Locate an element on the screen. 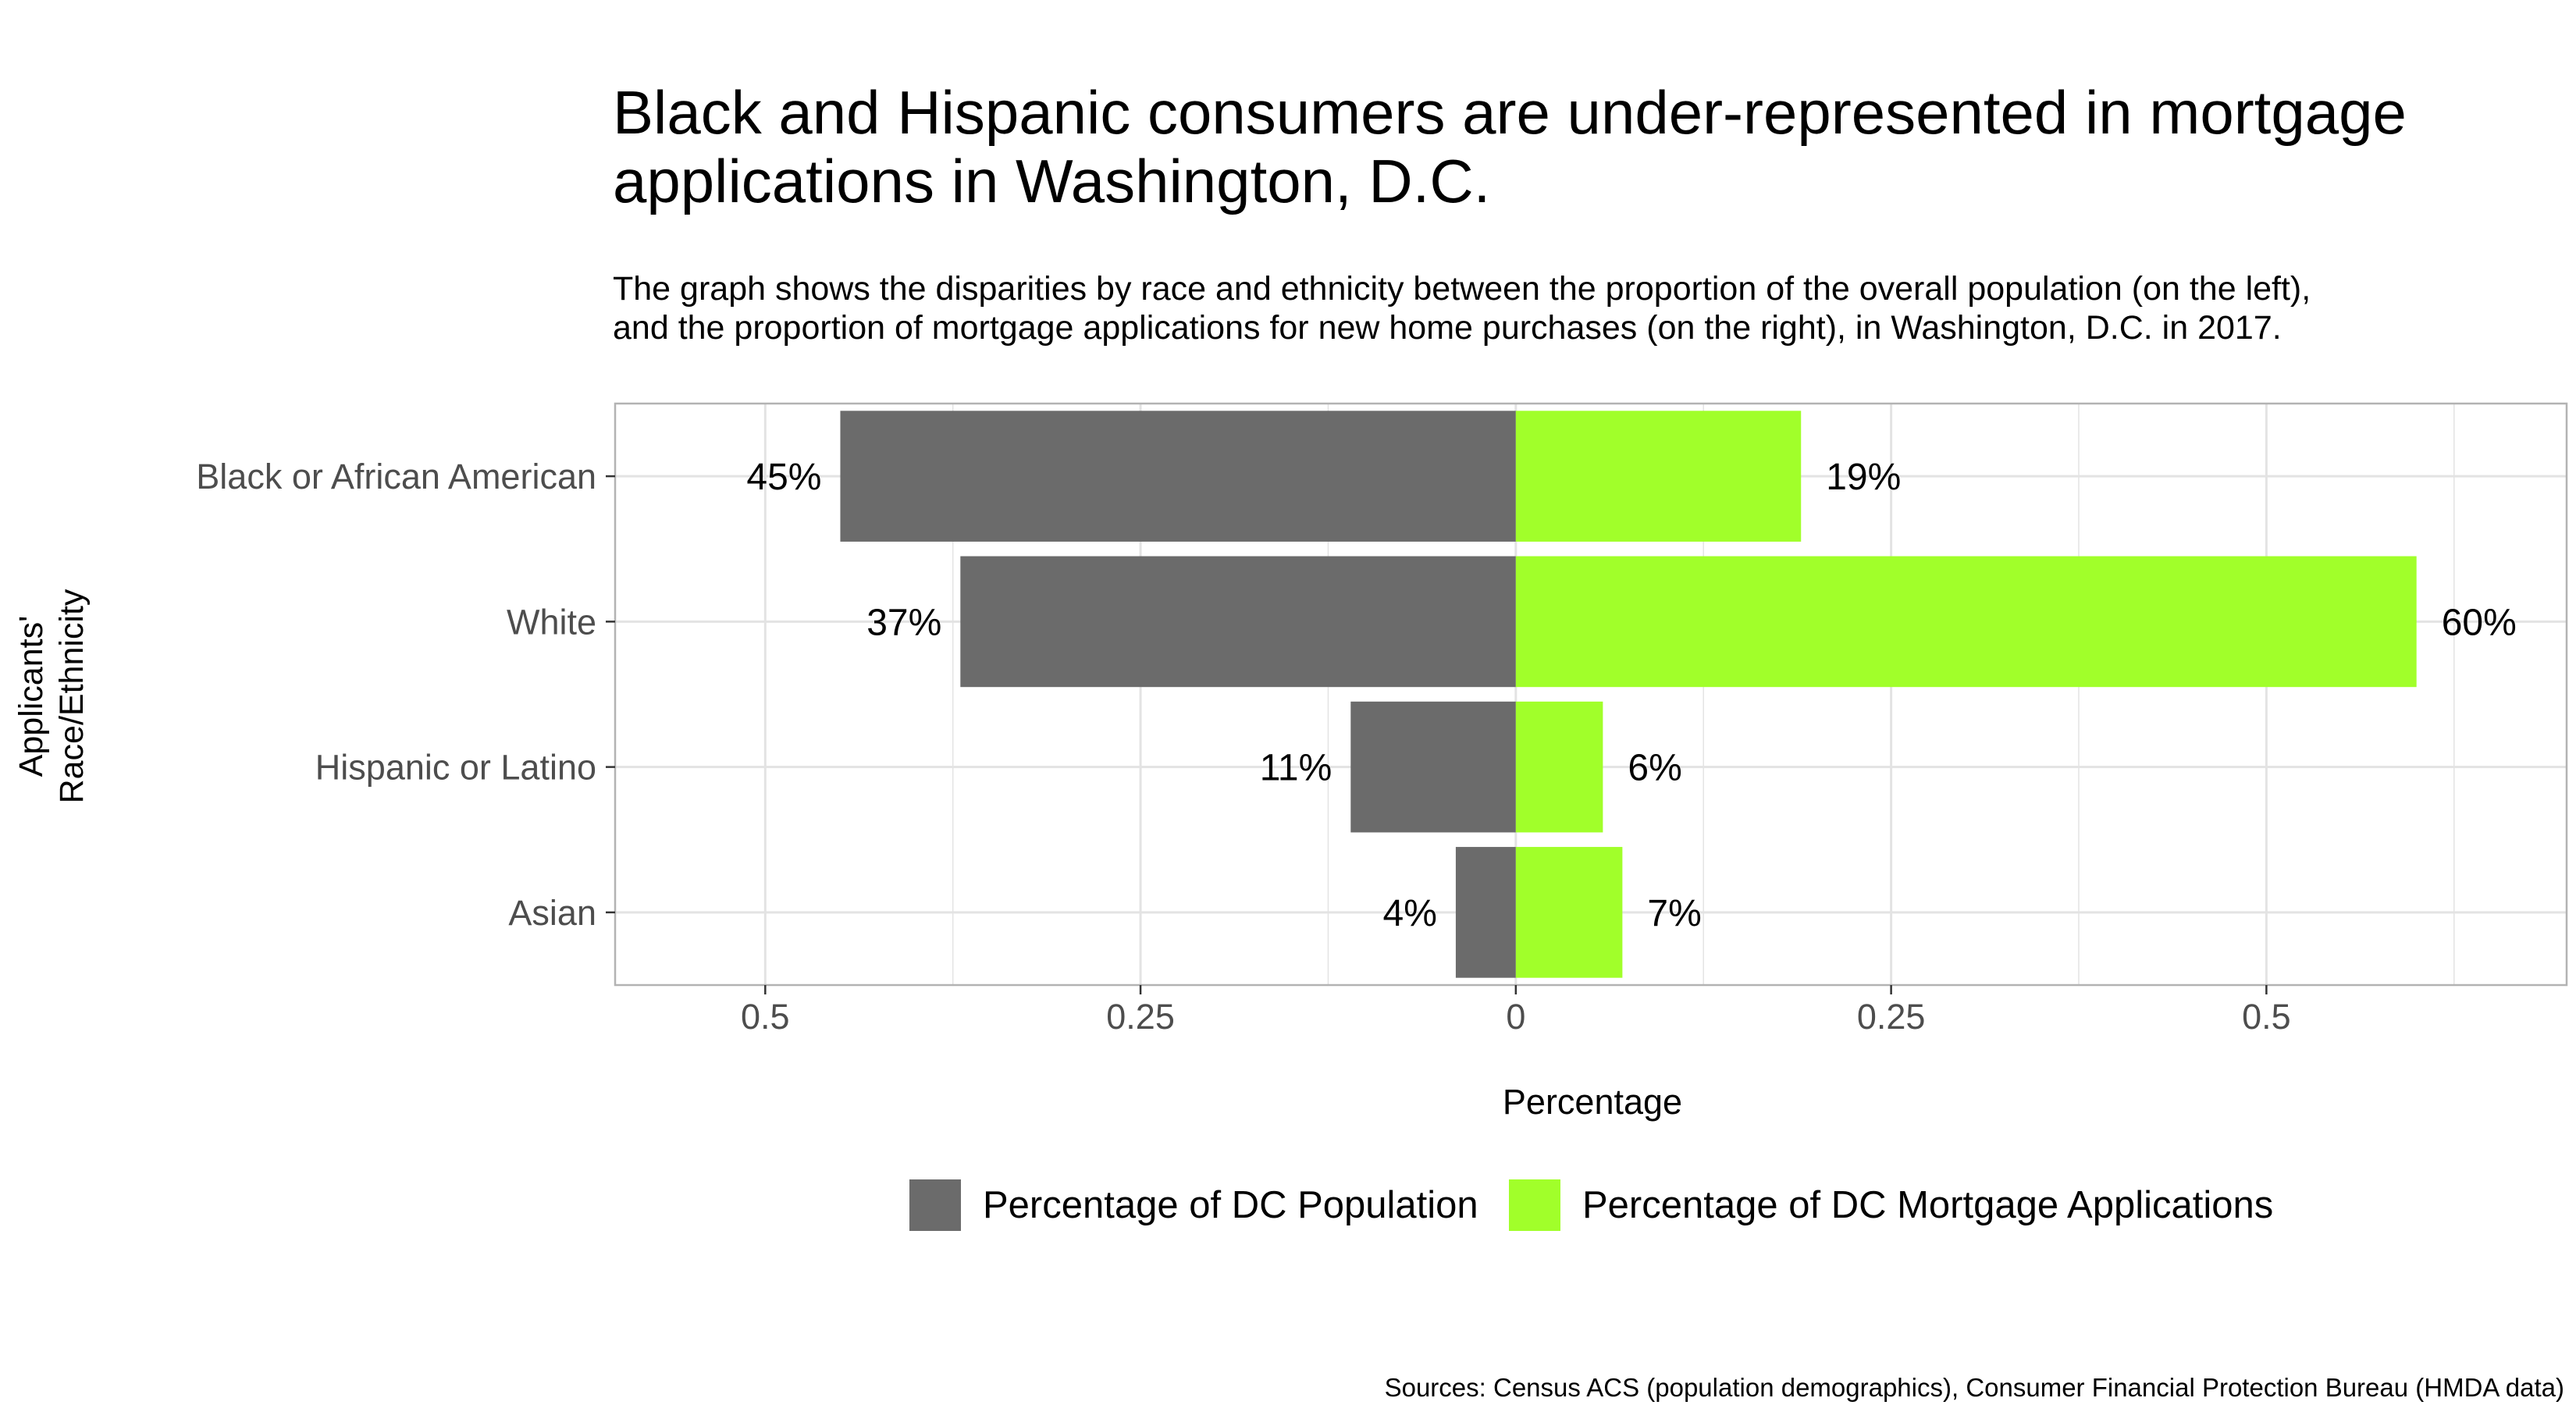 This screenshot has width=2576, height=1405. y-tick-label-0: Black or African American is located at coordinates (396, 477).